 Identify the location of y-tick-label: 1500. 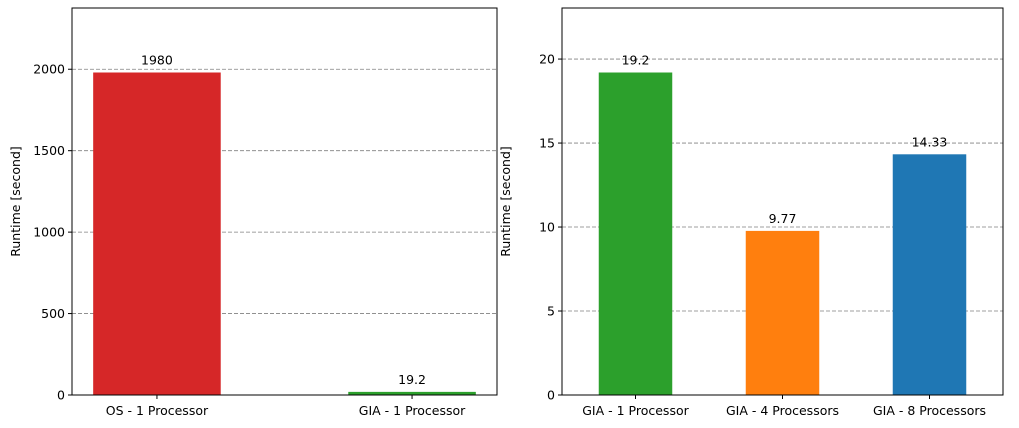
(49, 150).